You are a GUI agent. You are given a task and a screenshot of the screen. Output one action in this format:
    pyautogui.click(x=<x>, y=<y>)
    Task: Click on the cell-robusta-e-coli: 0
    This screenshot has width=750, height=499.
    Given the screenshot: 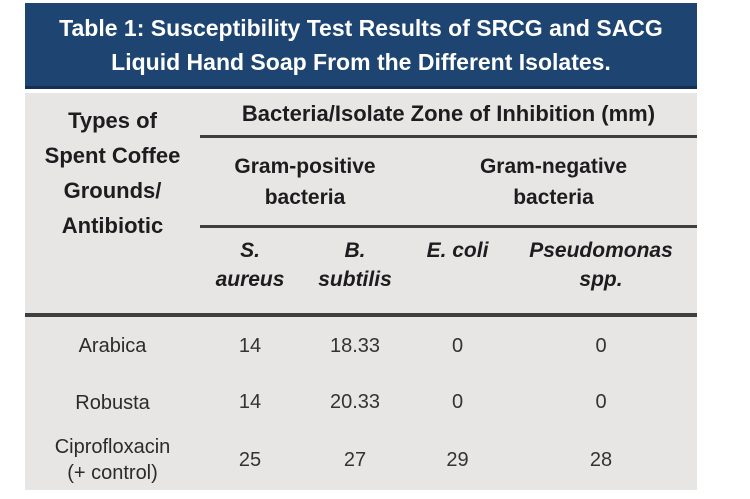 What is the action you would take?
    pyautogui.click(x=457, y=402)
    